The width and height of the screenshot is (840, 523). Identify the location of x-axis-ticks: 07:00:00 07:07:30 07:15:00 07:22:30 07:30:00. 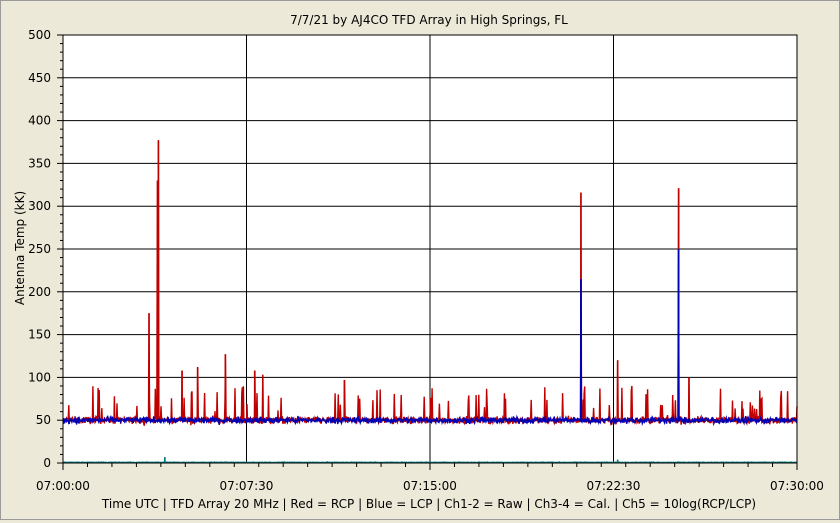
(430, 478).